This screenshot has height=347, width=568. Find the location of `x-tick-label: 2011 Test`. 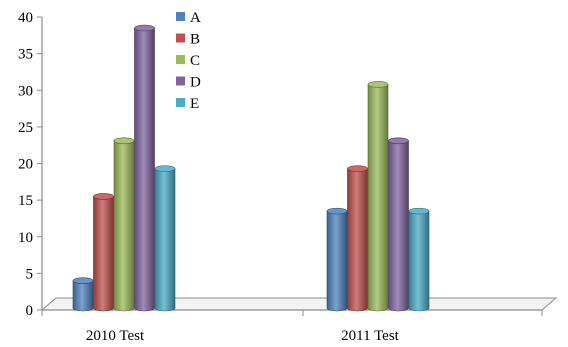

x-tick-label: 2011 Test is located at coordinates (370, 336).